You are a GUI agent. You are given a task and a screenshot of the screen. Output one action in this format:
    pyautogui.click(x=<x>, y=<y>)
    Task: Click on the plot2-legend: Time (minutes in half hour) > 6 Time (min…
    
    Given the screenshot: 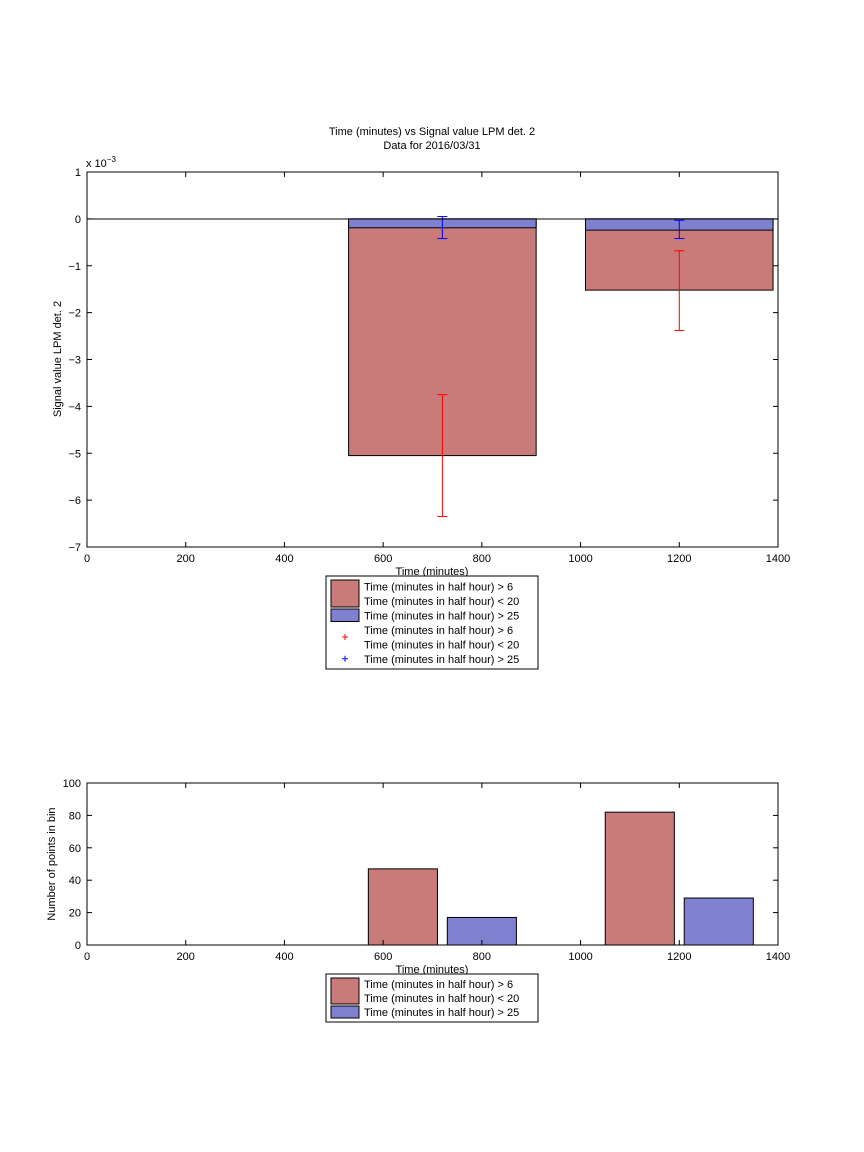 What is the action you would take?
    pyautogui.click(x=432, y=998)
    